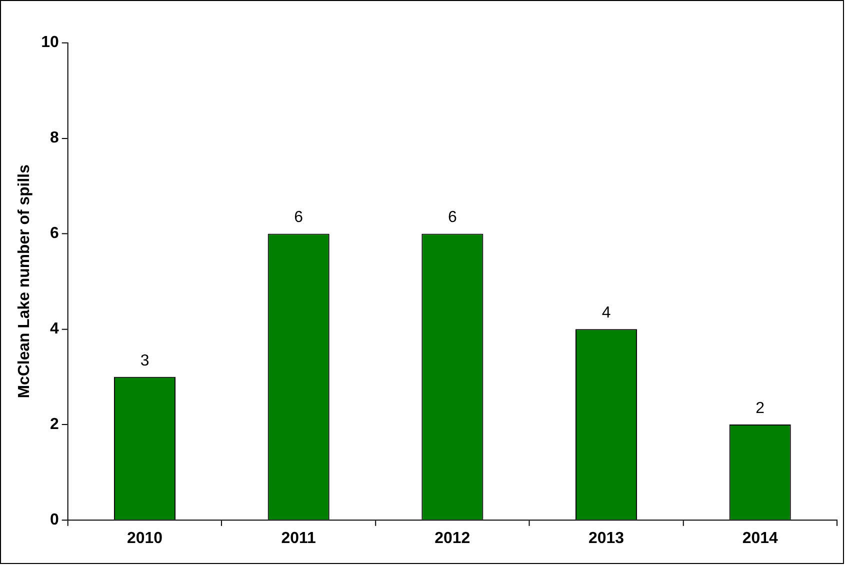 The height and width of the screenshot is (566, 846). I want to click on x-tick-label: 2014, so click(760, 538).